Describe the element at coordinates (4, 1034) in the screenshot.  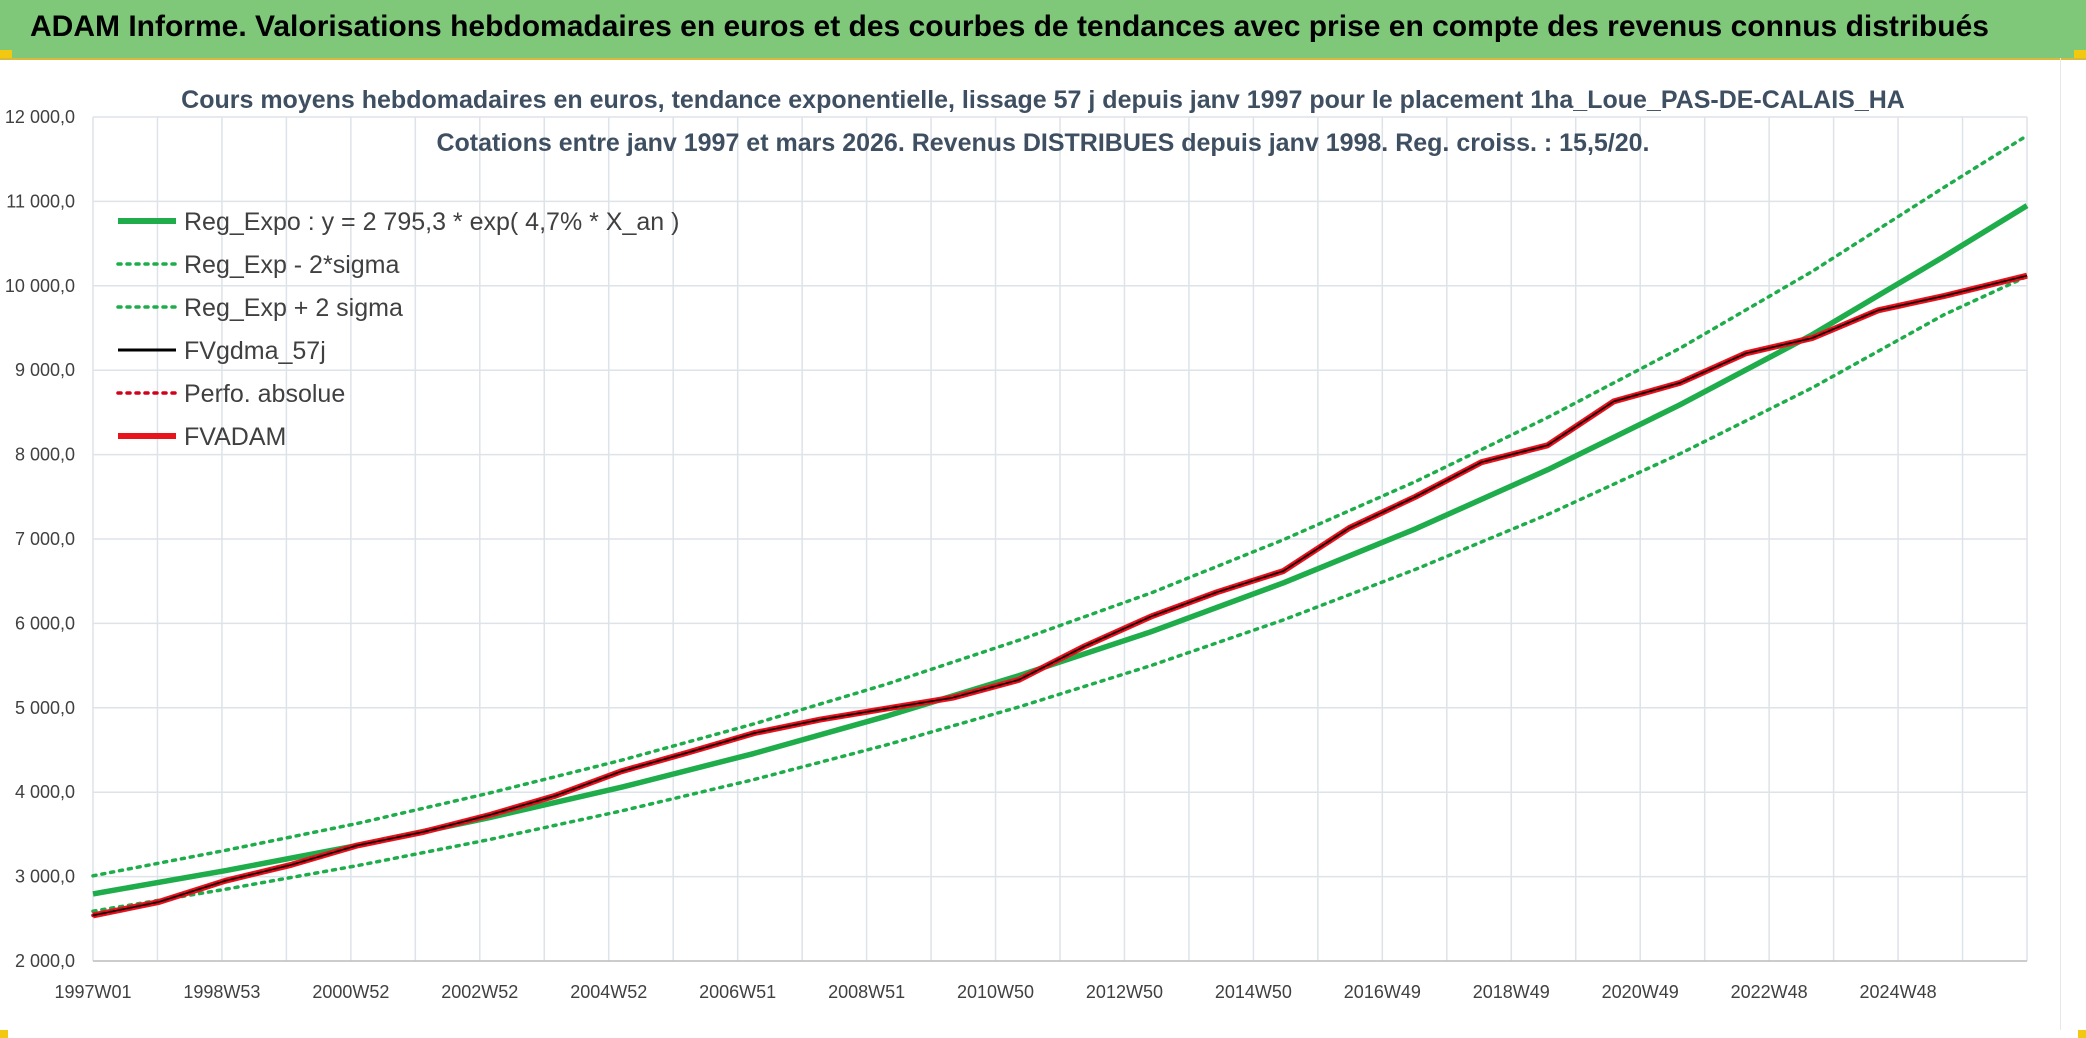
I see `corner-mark-bottom-left` at that location.